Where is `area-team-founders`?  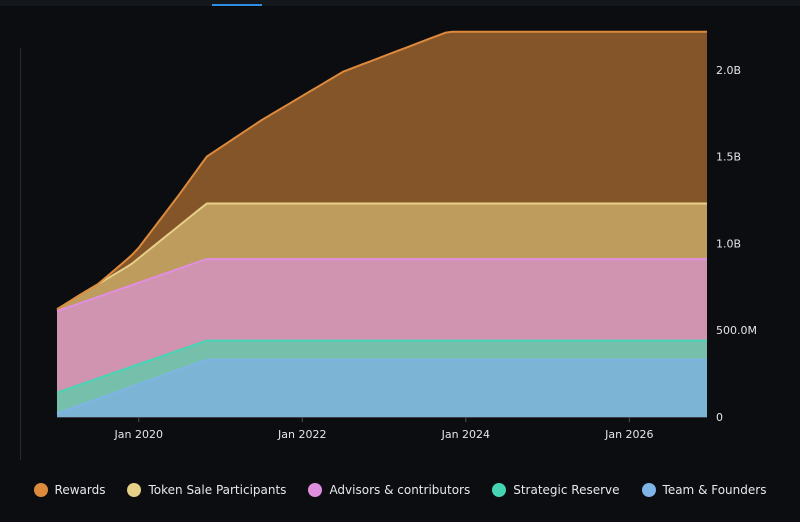
area-team-founders is located at coordinates (382, 388).